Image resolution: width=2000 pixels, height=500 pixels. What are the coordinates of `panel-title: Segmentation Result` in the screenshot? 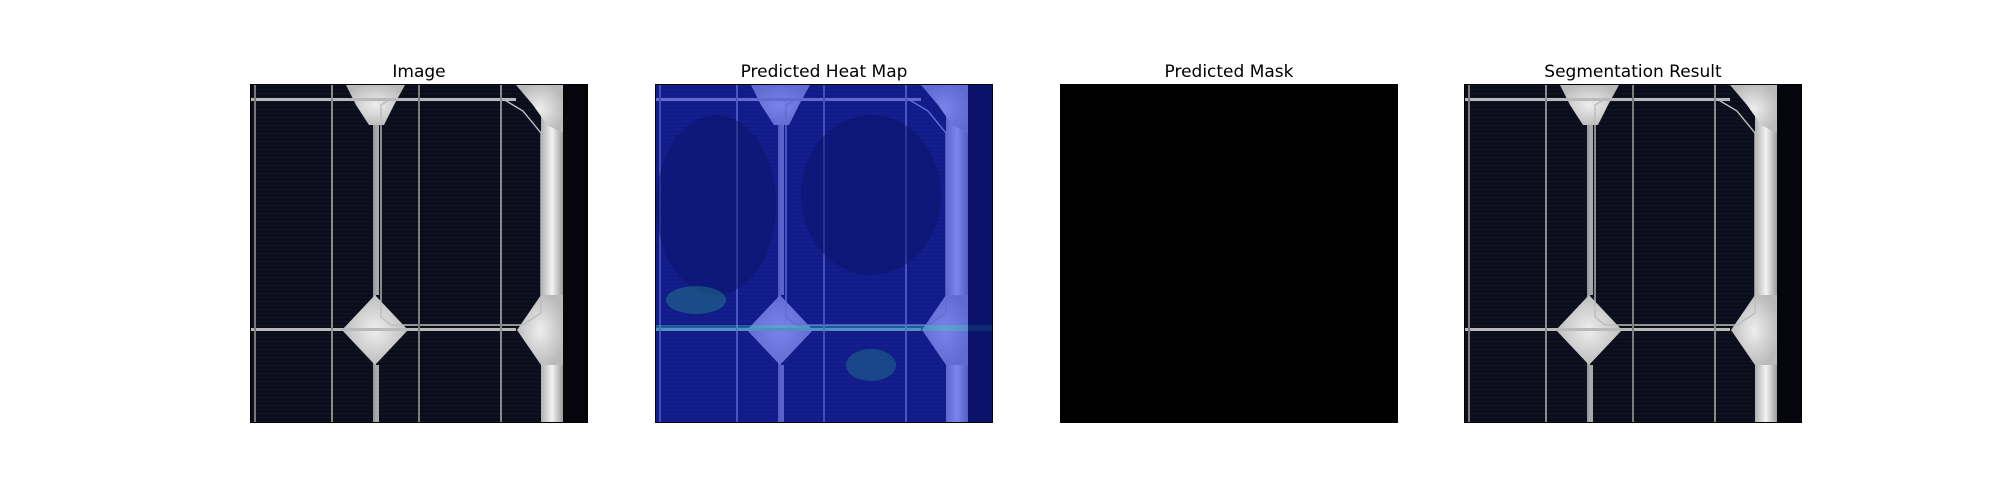 It's located at (1633, 72).